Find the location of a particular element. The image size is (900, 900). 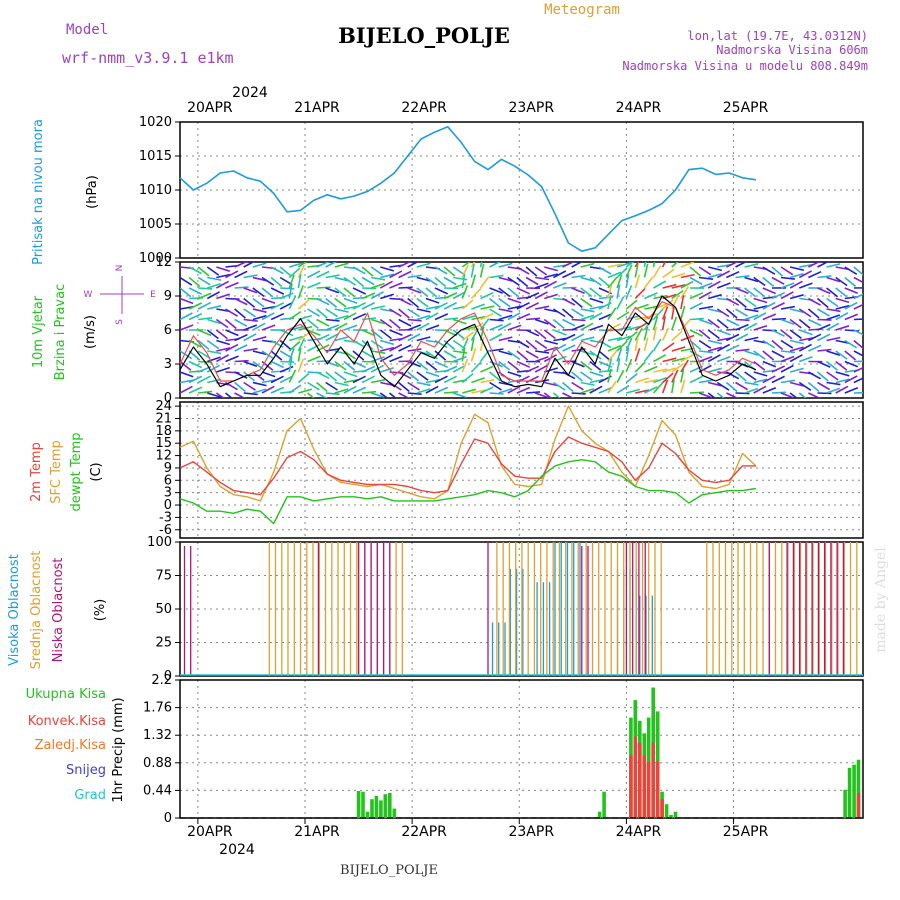

x-date-label-bottom: 20APR is located at coordinates (210, 832).